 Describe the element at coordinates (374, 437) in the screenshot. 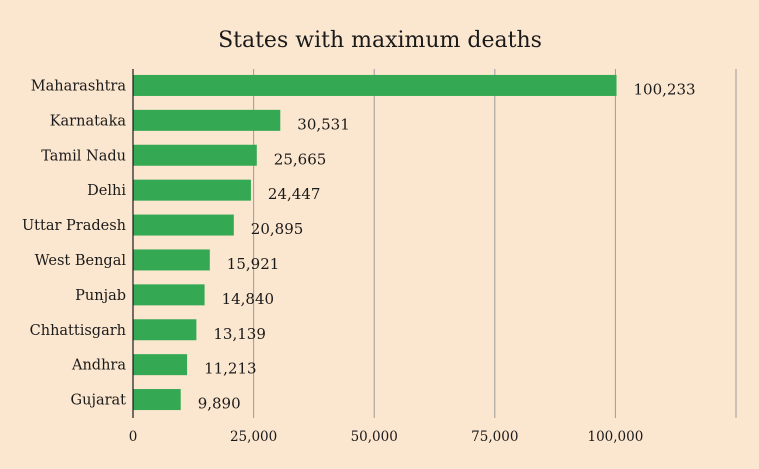

I see `x-tick-label: 50,000` at that location.